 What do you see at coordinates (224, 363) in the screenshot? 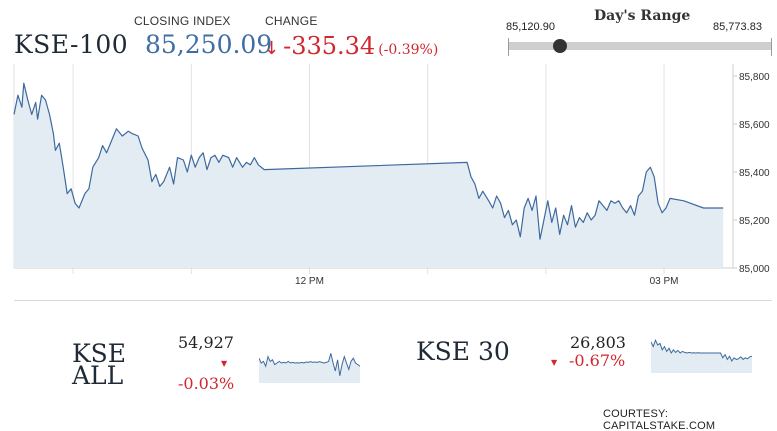
I see `kse-all-down-arrow-icon: ▼` at bounding box center [224, 363].